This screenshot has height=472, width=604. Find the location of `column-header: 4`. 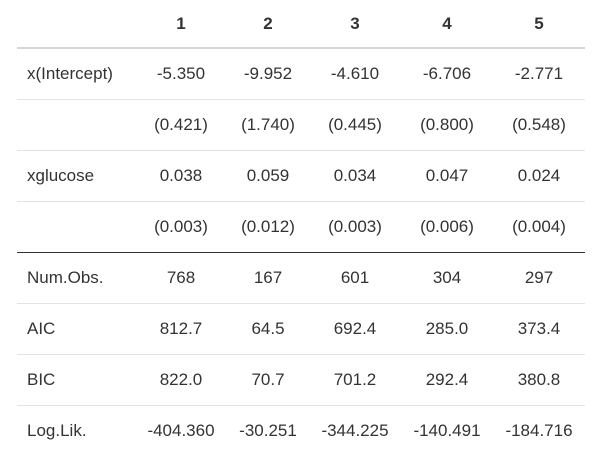

column-header: 4 is located at coordinates (447, 23).